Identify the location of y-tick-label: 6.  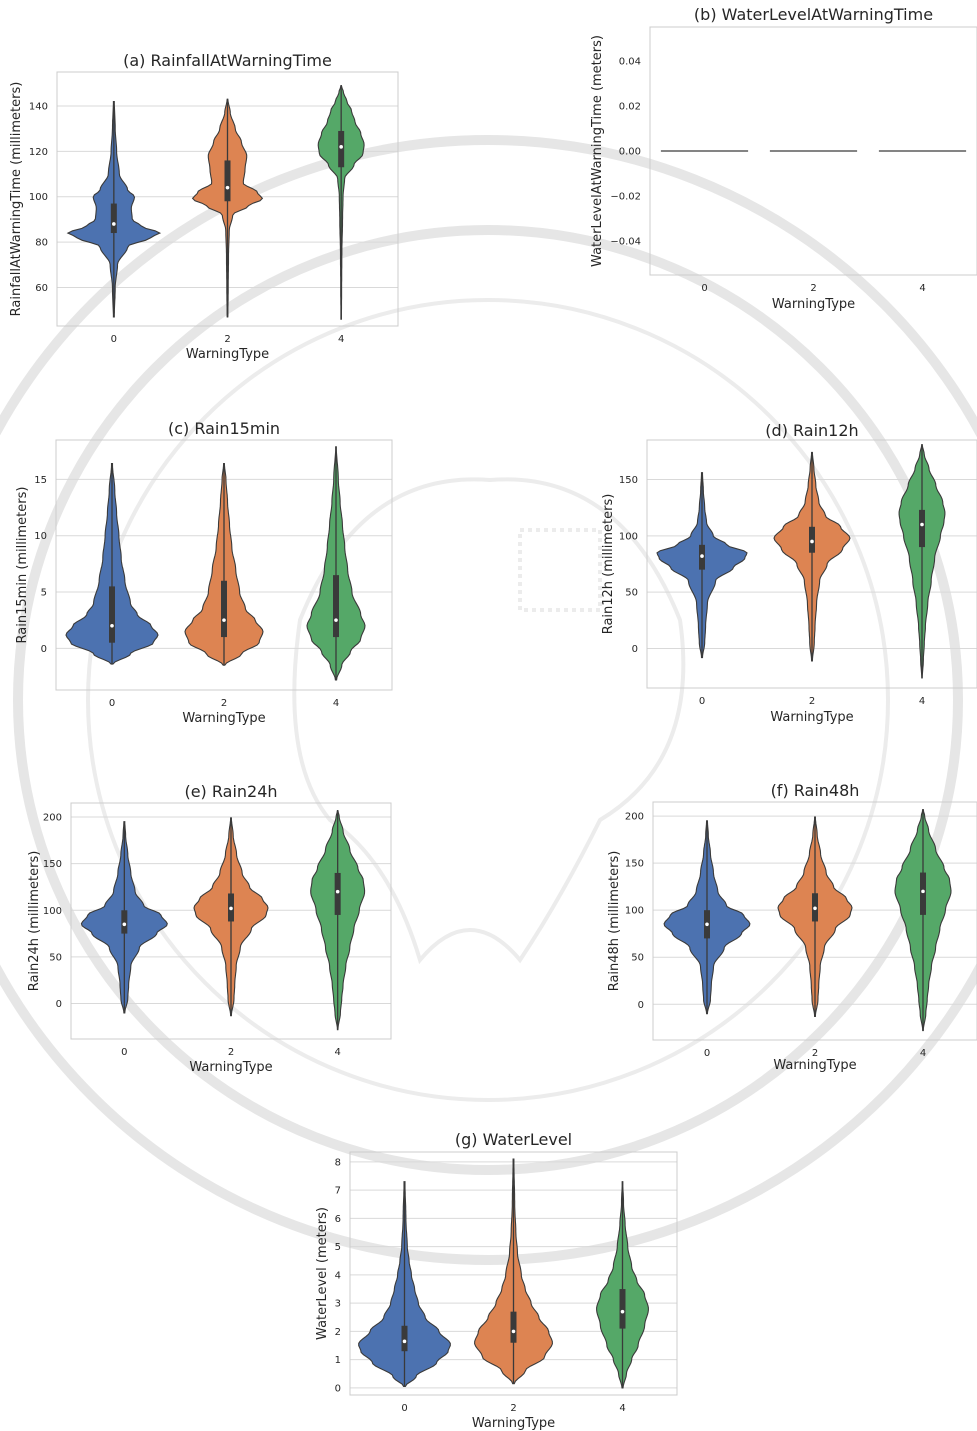
(338, 1219).